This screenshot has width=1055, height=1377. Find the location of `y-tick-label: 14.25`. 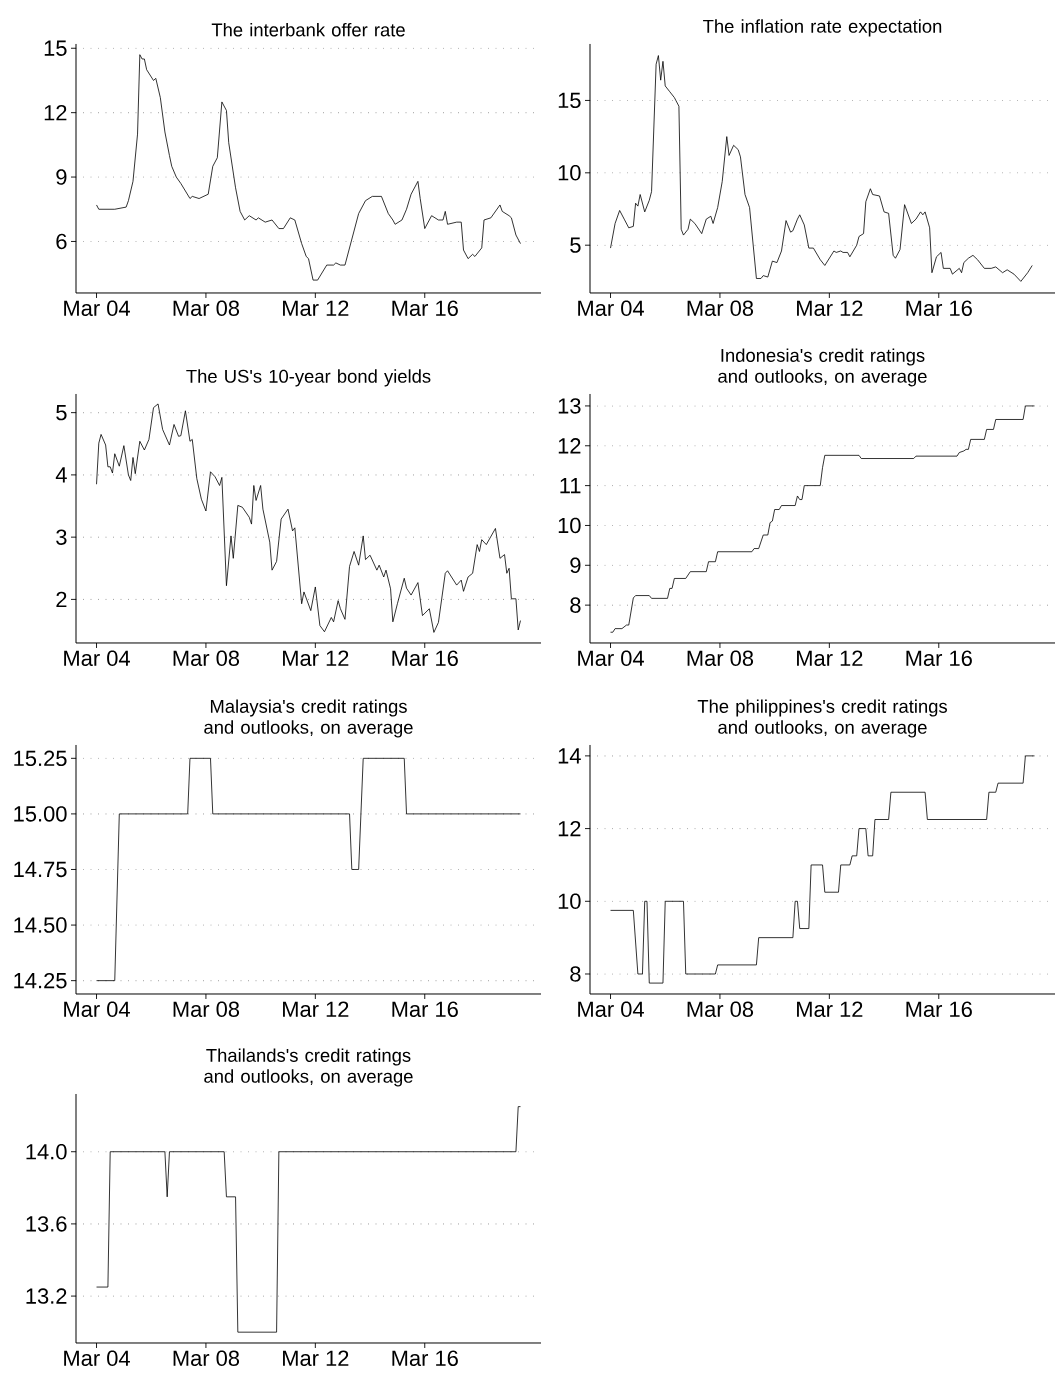

y-tick-label: 14.25 is located at coordinates (40, 980).